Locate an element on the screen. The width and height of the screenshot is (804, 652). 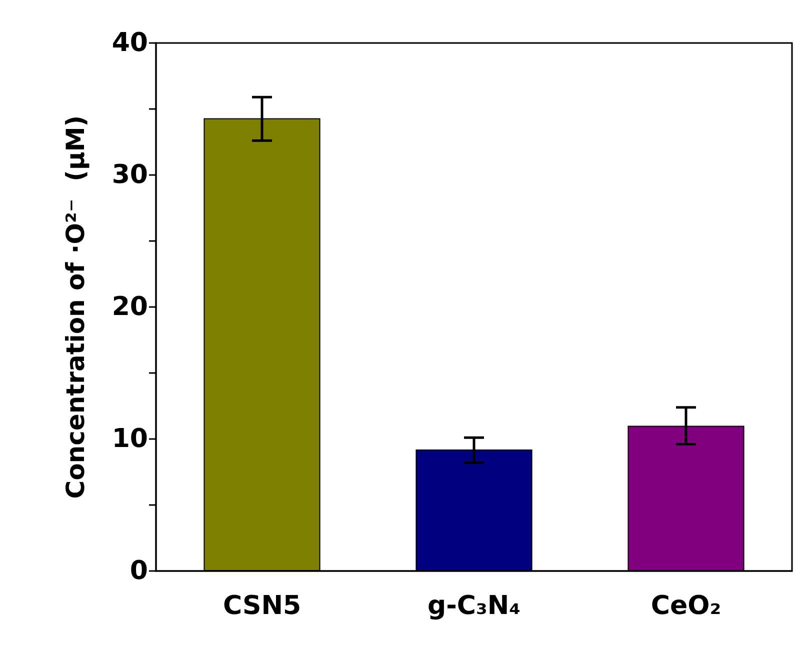
y-tick-label: 20 is located at coordinates (130, 307).